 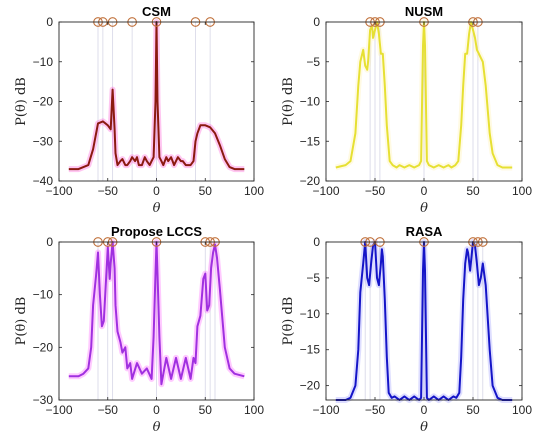 I want to click on plot-title: NUSM, so click(x=424, y=11).